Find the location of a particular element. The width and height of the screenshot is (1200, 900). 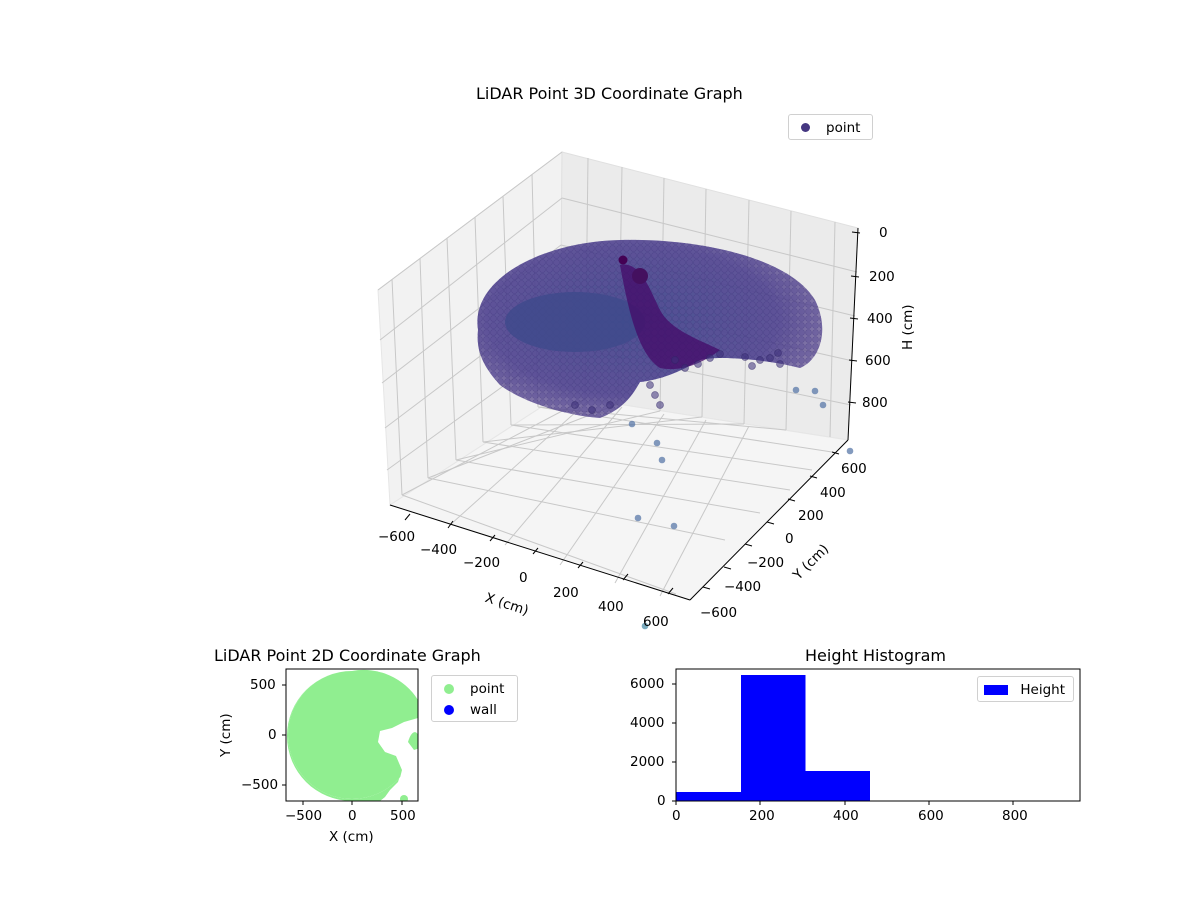

histogram-legend: Height is located at coordinates (1025, 689).